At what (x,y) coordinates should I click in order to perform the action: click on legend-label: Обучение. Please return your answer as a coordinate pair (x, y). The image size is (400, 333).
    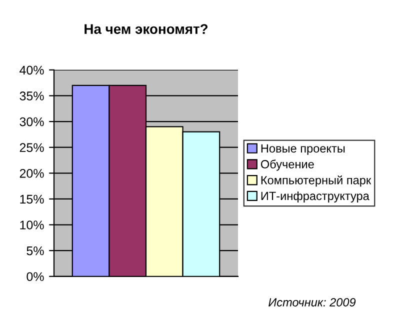
    Looking at the image, I should click on (287, 165).